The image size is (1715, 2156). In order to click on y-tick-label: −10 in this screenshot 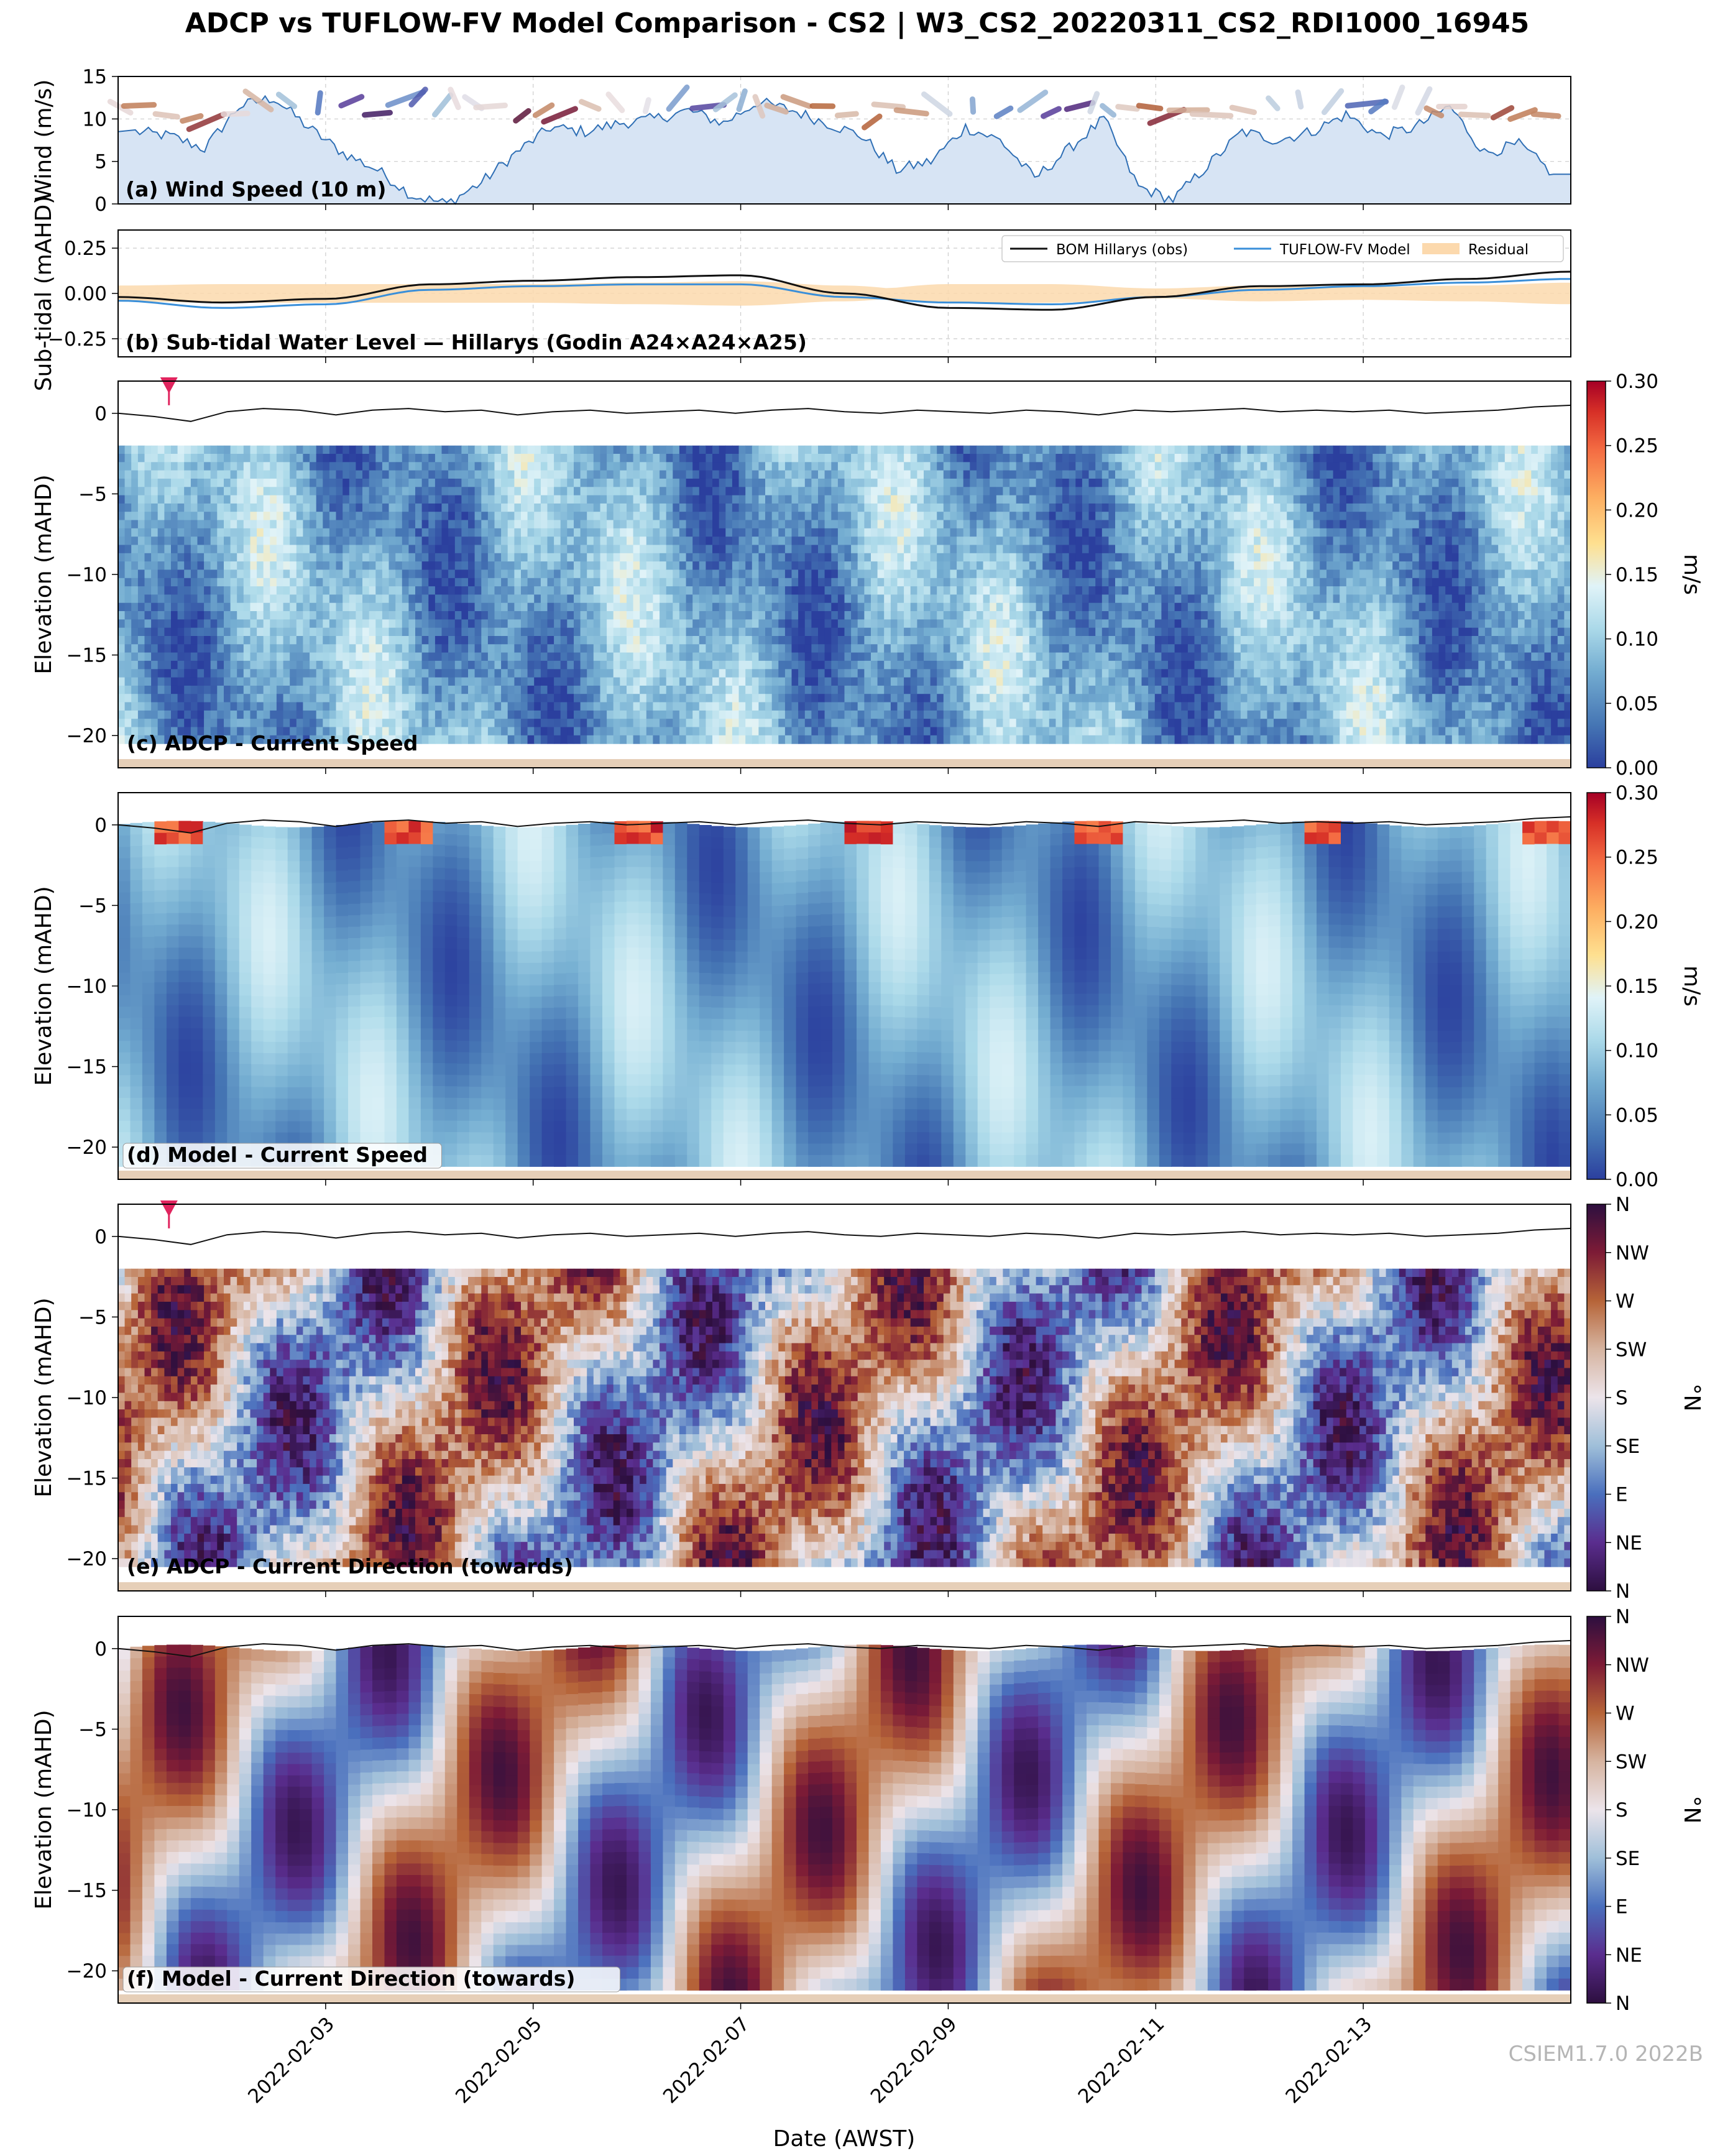, I will do `click(87, 575)`.